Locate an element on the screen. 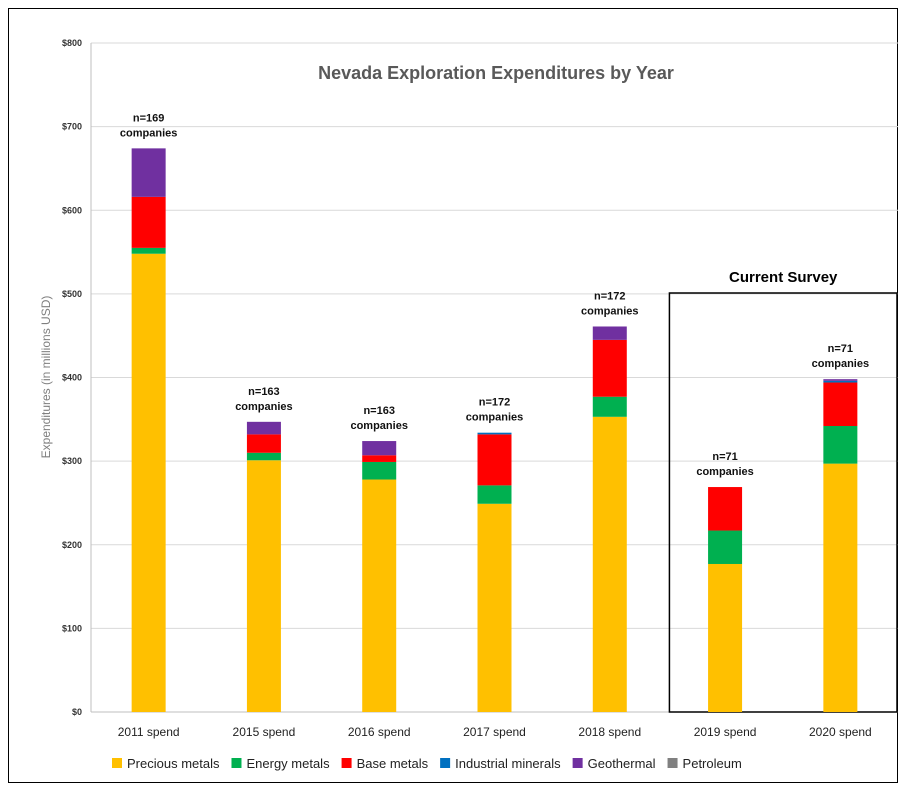 This screenshot has width=902, height=787. chart-title: Nevada Exploration Expenditures by Year is located at coordinates (496, 73).